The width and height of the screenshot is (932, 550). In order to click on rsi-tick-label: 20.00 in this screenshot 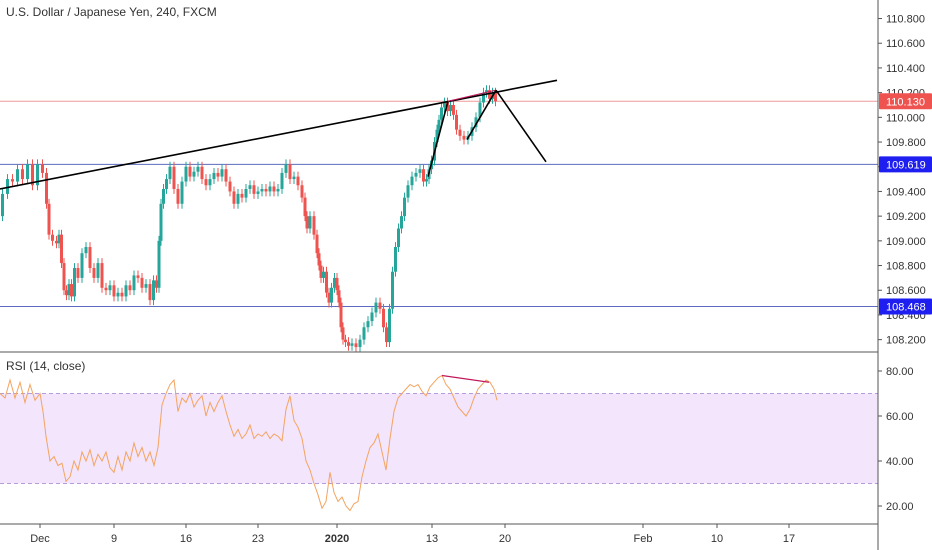, I will do `click(900, 507)`.